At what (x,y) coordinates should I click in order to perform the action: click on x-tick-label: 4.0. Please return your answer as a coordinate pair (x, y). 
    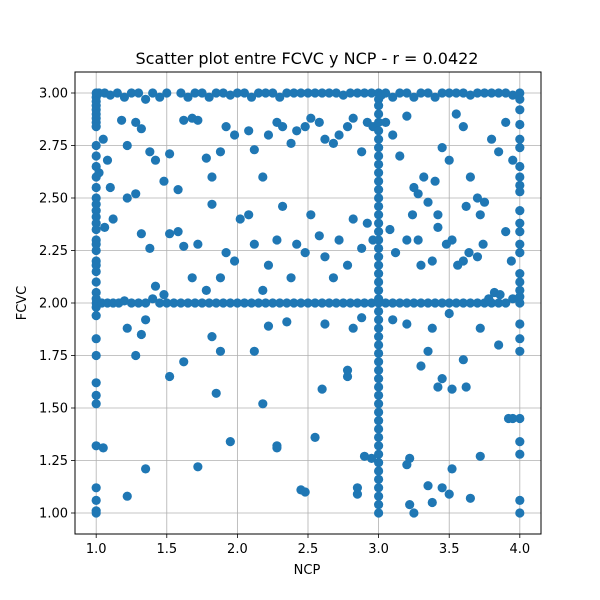
    Looking at the image, I should click on (519, 549).